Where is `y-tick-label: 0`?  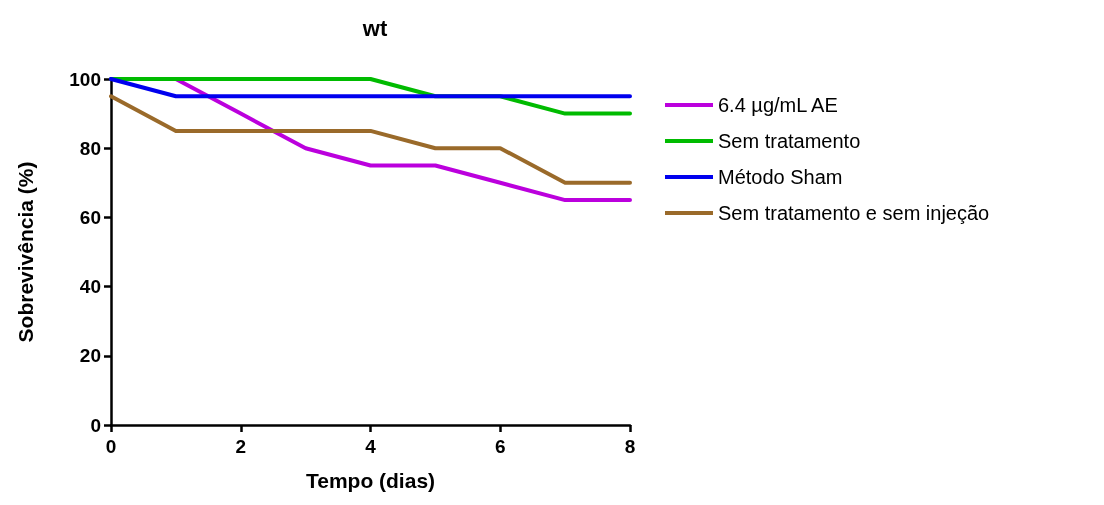
y-tick-label: 0 is located at coordinates (95, 425).